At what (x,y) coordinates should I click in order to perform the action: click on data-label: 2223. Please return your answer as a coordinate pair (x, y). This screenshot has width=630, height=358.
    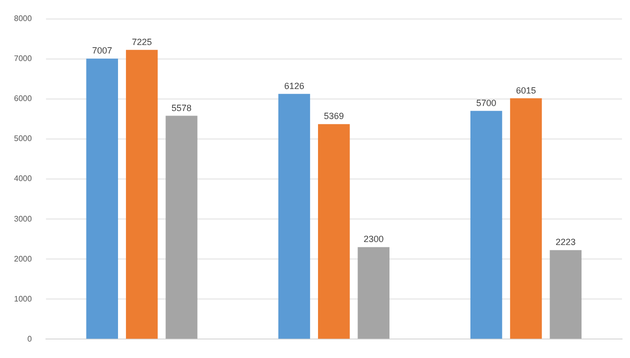
    Looking at the image, I should click on (566, 242).